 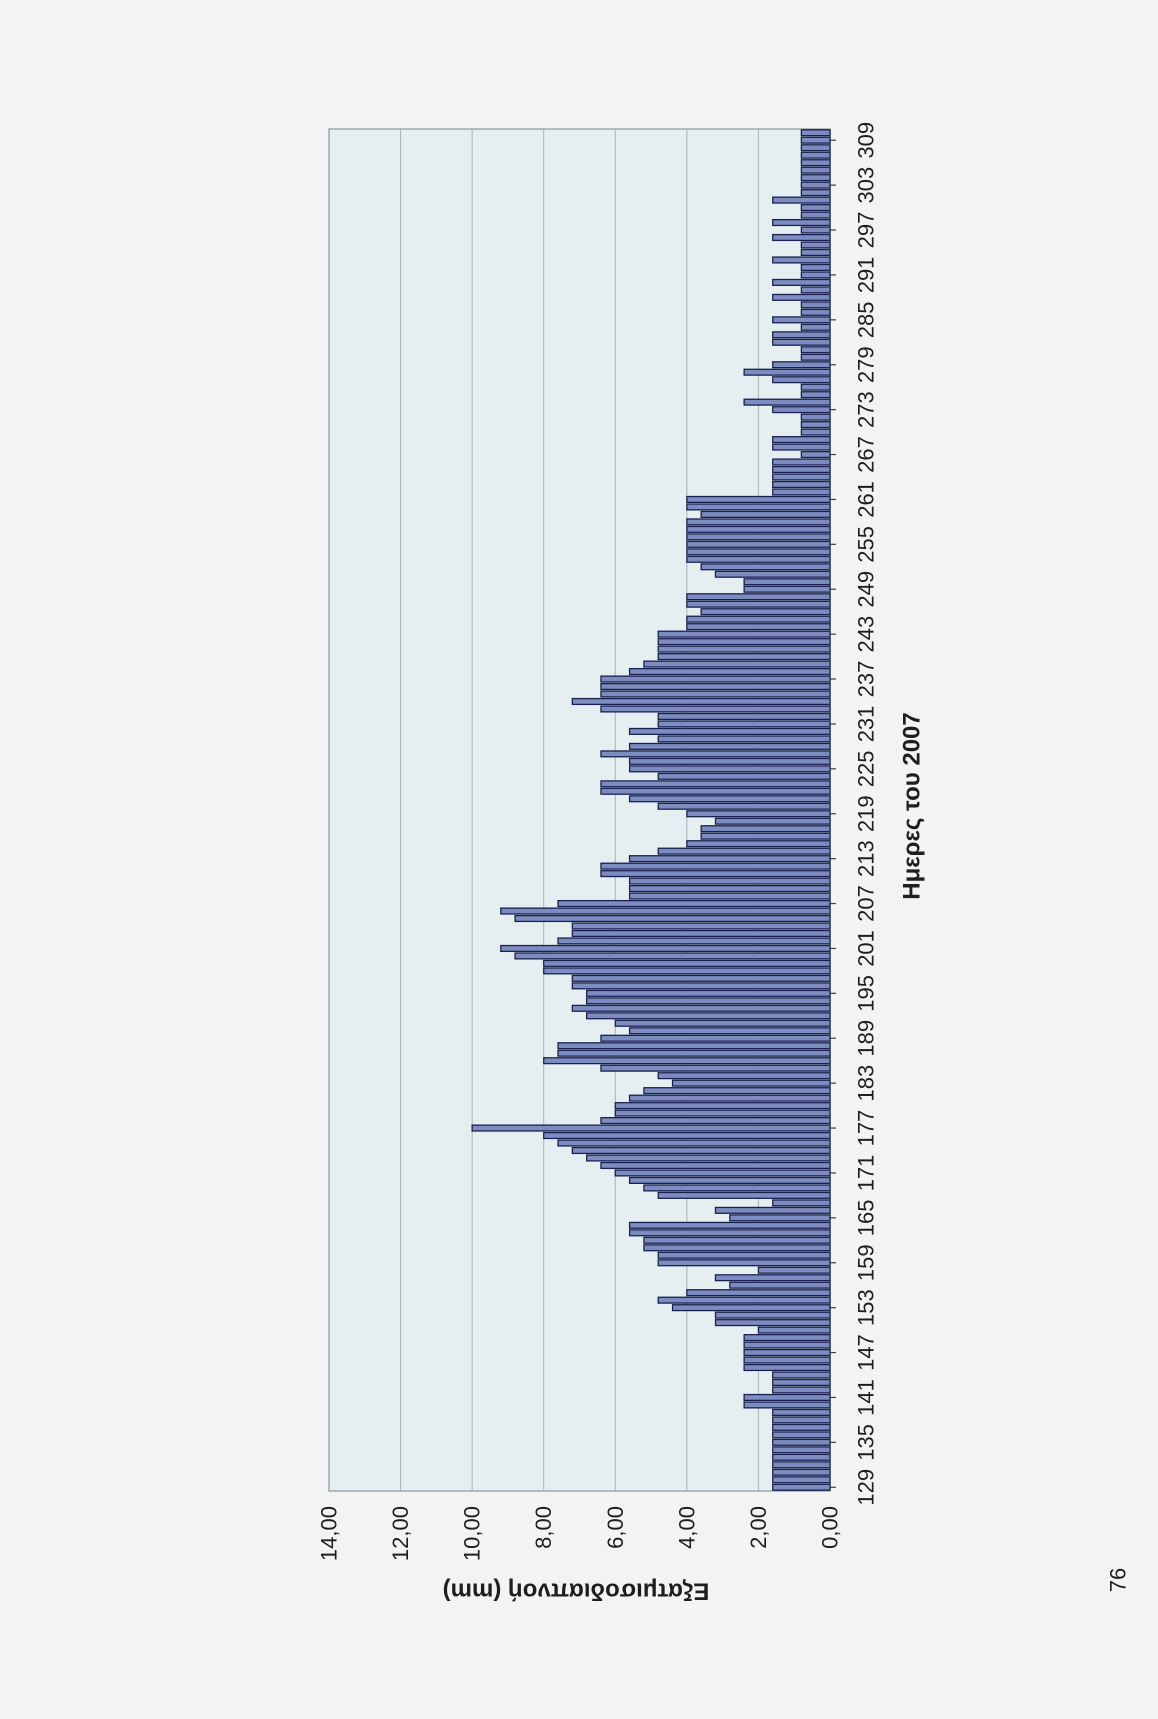 I want to click on x-tick-label: 159, so click(x=866, y=1262).